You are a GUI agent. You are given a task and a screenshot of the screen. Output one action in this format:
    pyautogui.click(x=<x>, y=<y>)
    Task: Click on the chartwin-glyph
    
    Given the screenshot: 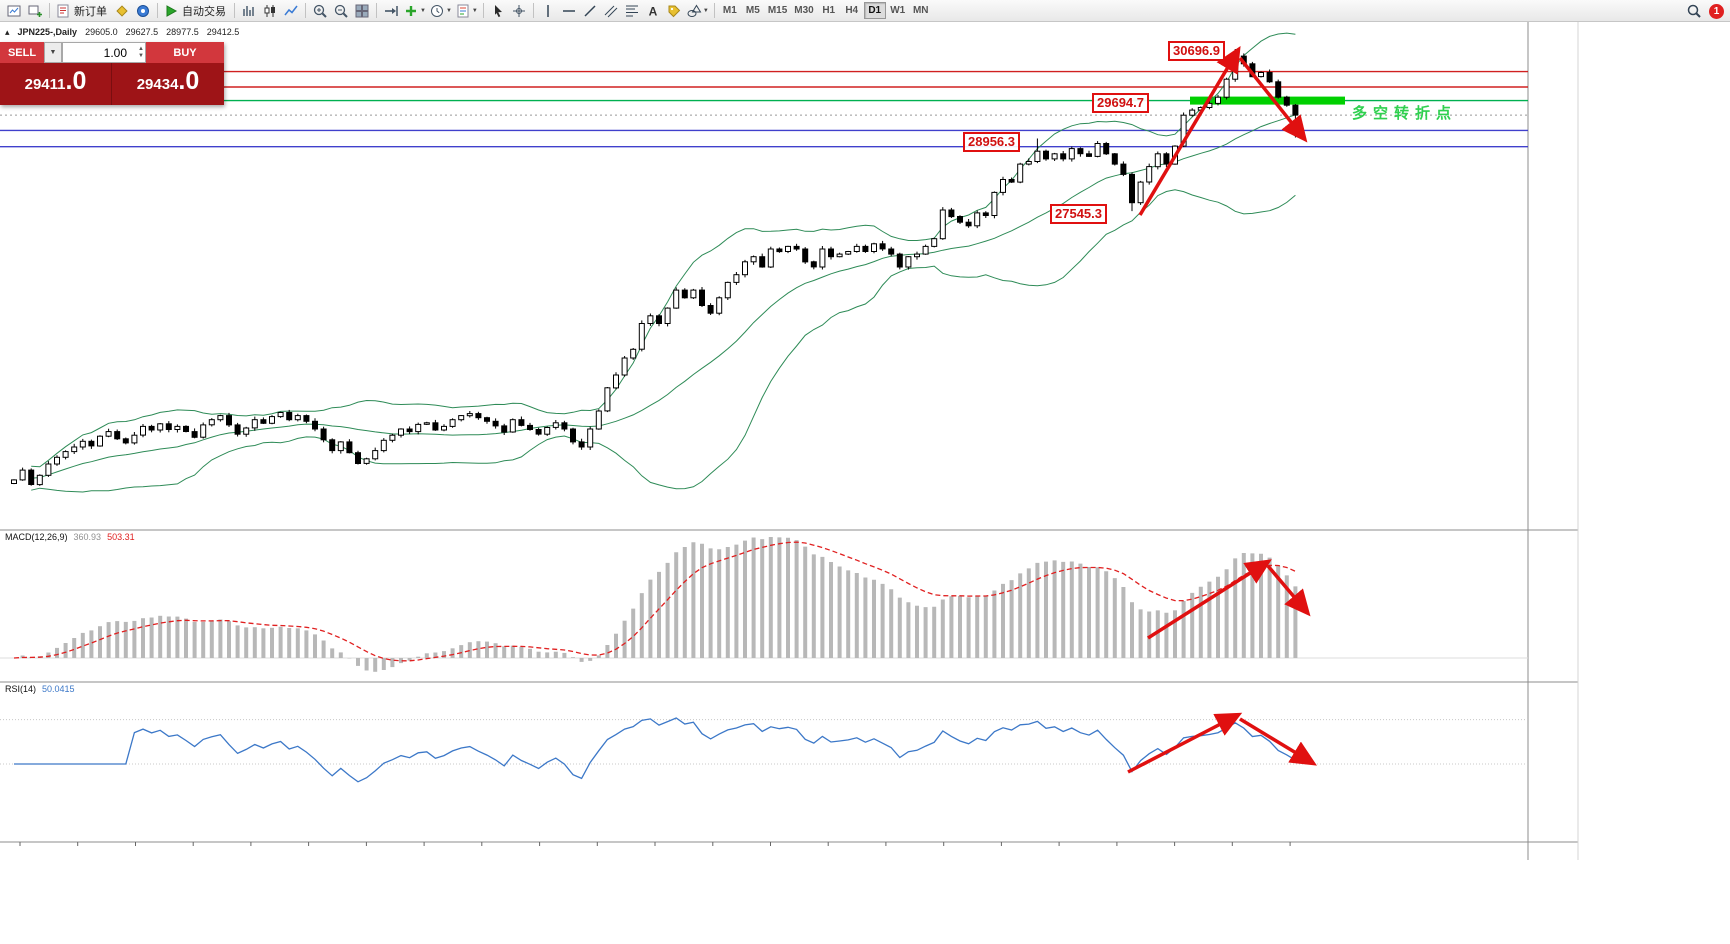 What is the action you would take?
    pyautogui.click(x=14, y=10)
    